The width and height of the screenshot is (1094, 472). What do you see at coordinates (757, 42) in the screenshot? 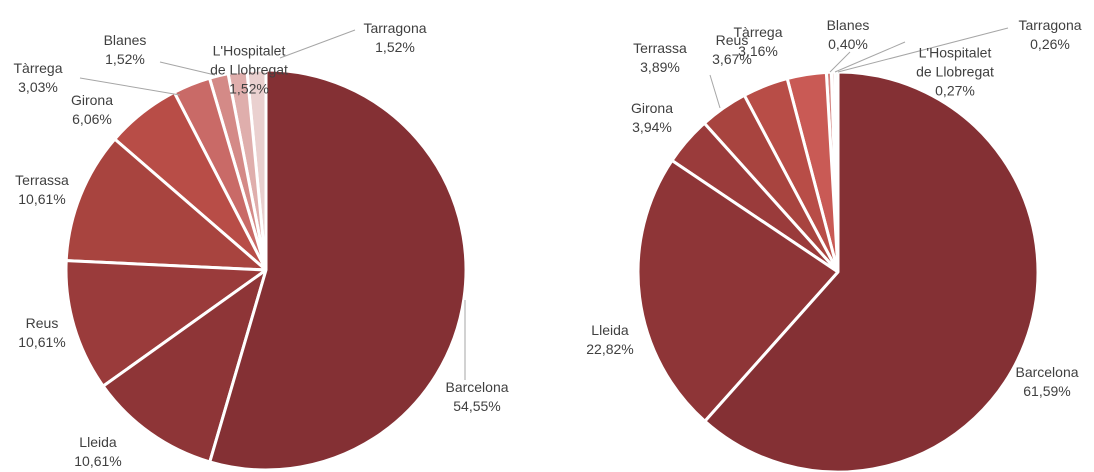
I see `data-label: Tàrrega 3,16%` at bounding box center [757, 42].